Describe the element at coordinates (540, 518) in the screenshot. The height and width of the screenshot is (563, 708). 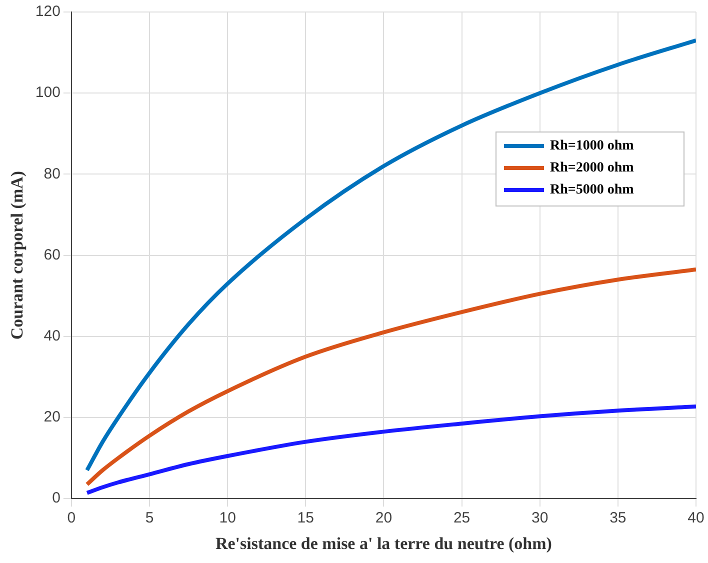
I see `x-tick-label: 30` at that location.